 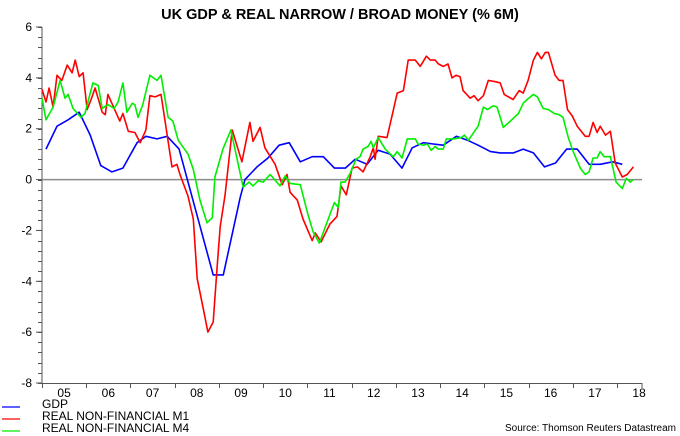 I want to click on y-tick-label: 0, so click(x=28, y=180).